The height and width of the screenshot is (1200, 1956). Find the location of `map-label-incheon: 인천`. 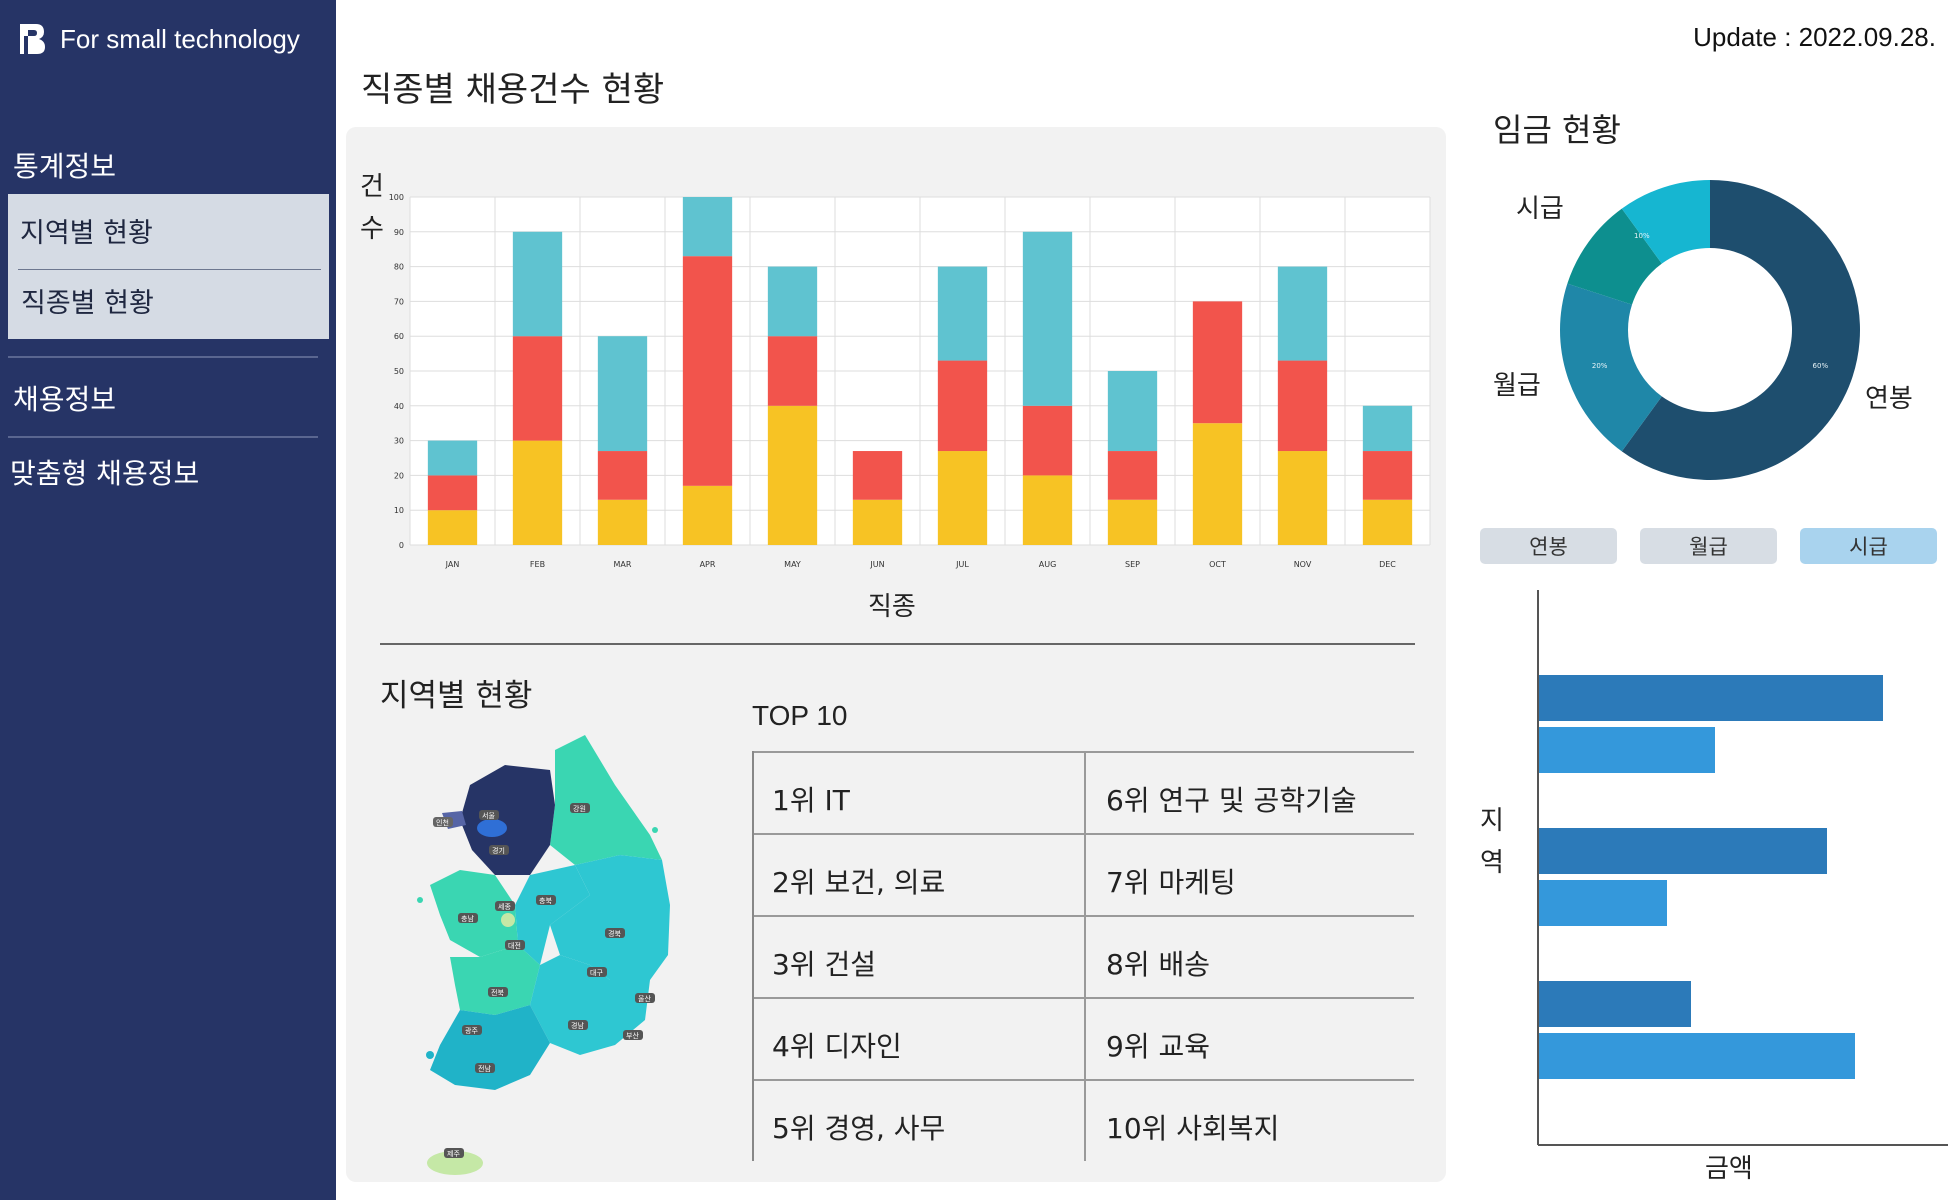

map-label-incheon: 인천 is located at coordinates (442, 822).